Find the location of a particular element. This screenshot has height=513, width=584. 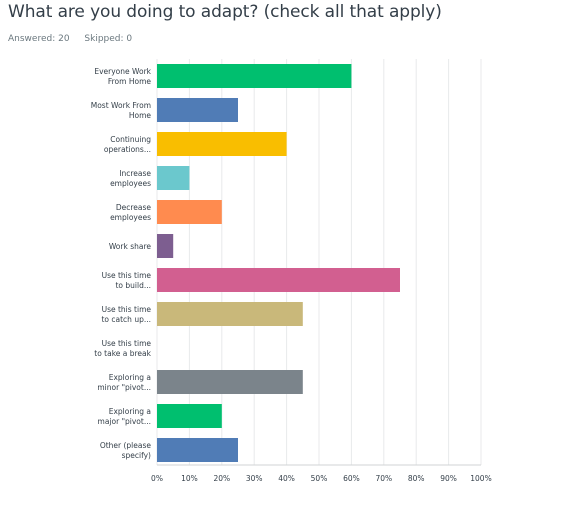

category-label: Use this time to take a break is located at coordinates (122, 348).